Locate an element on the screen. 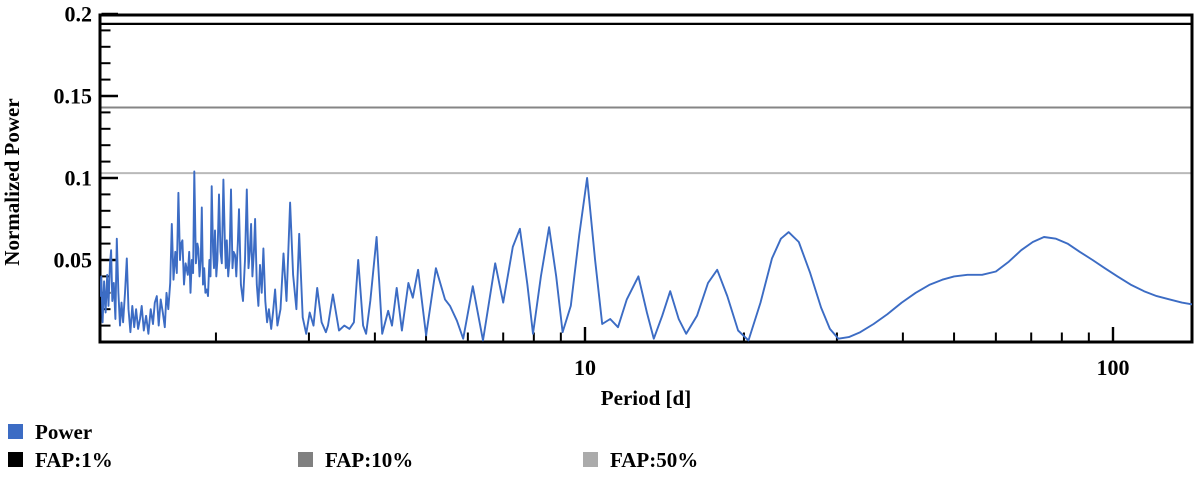 This screenshot has width=1200, height=479. legend-item-fap-1pct: FAP:1% is located at coordinates (60, 460).